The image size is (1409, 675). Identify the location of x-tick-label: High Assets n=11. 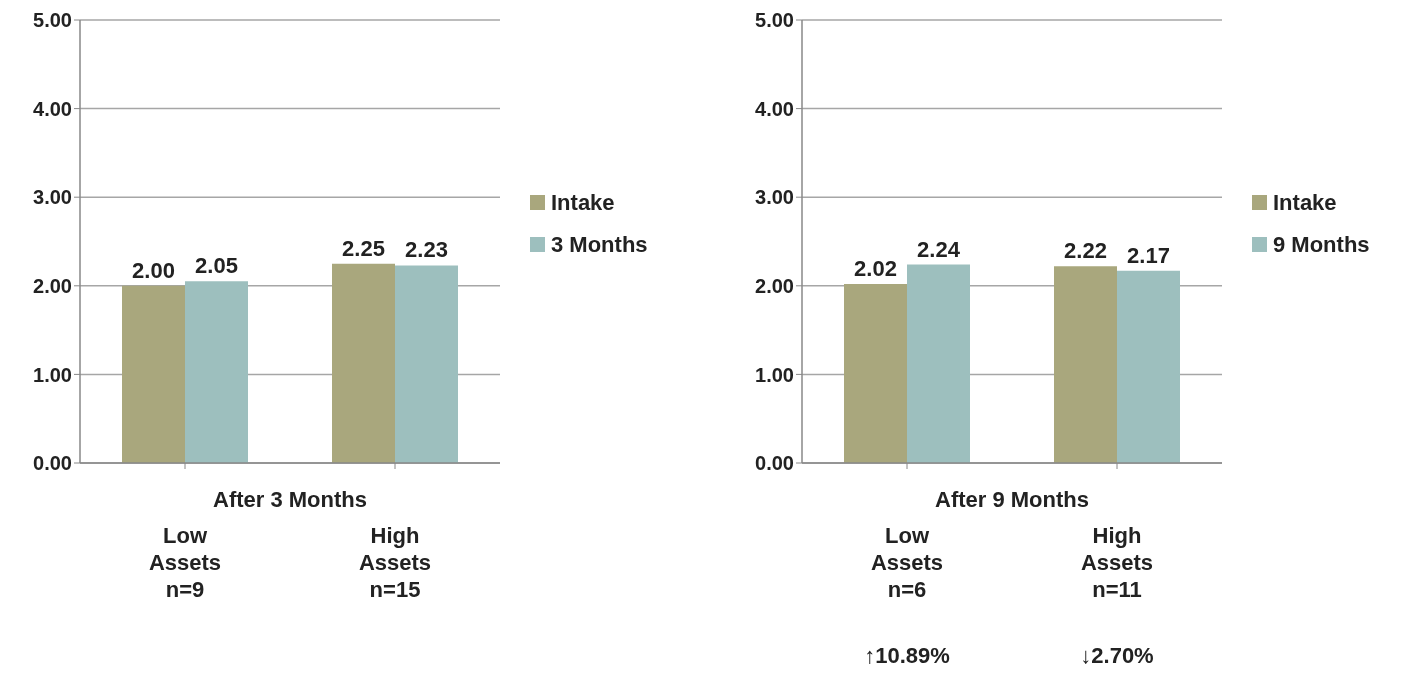
(1117, 562).